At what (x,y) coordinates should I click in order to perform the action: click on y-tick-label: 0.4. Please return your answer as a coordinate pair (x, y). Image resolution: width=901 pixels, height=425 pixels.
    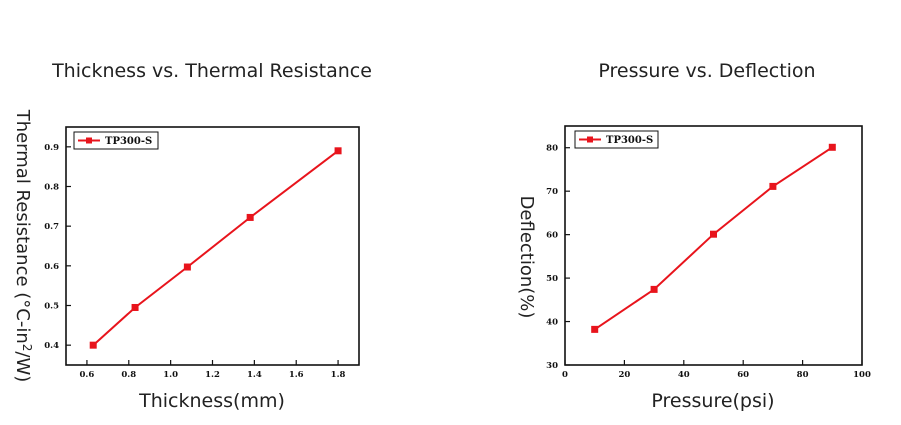
    Looking at the image, I should click on (51, 346).